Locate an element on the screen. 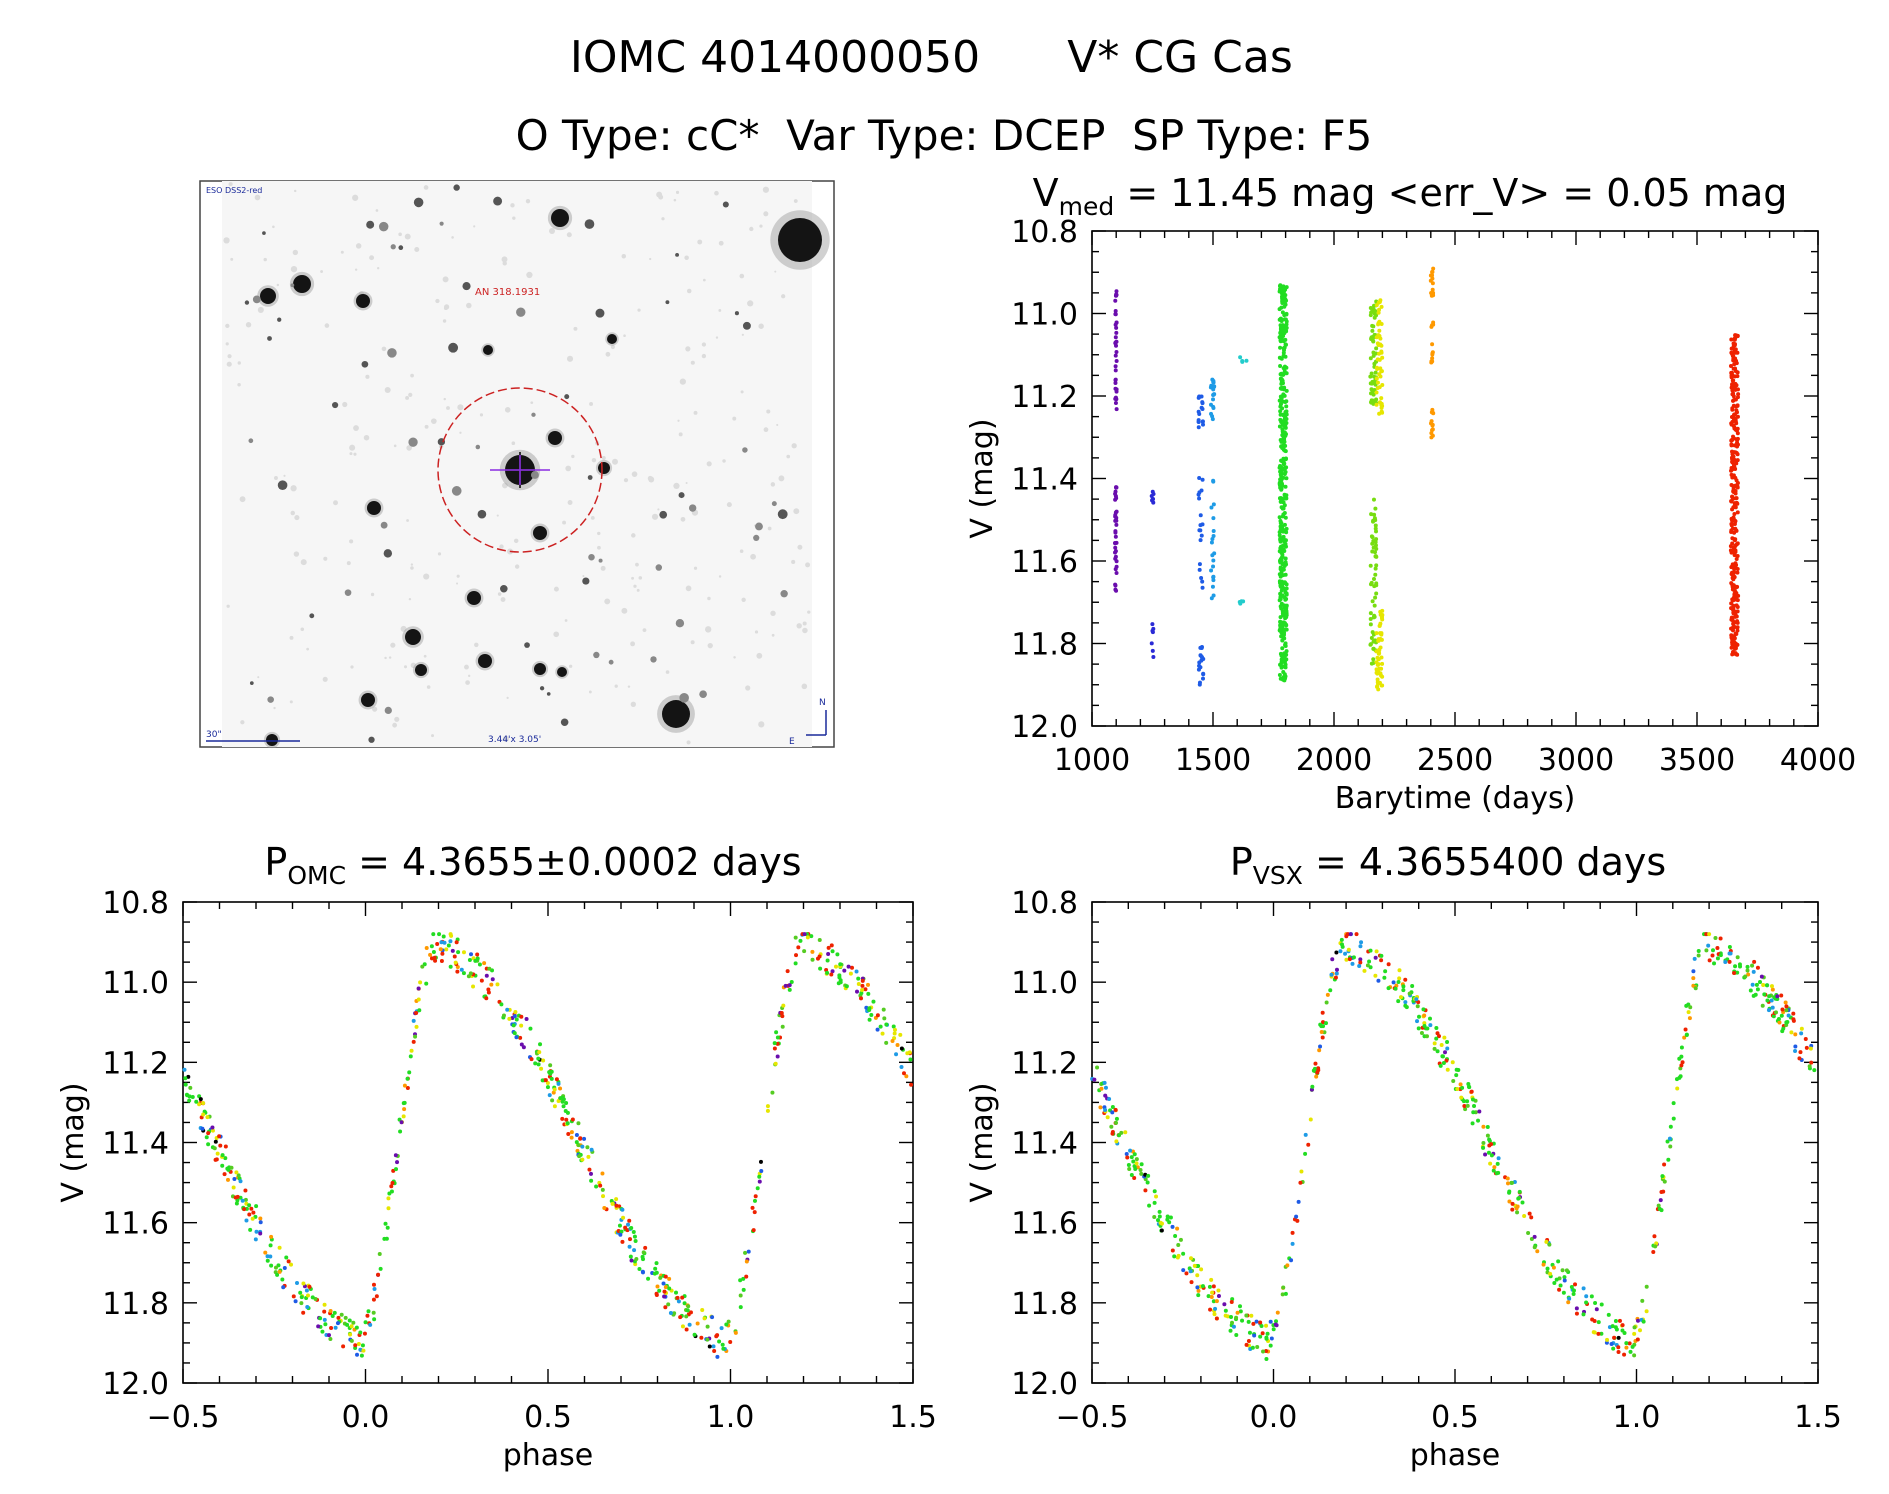  y-tick-label: 11.2 is located at coordinates (135, 1063).